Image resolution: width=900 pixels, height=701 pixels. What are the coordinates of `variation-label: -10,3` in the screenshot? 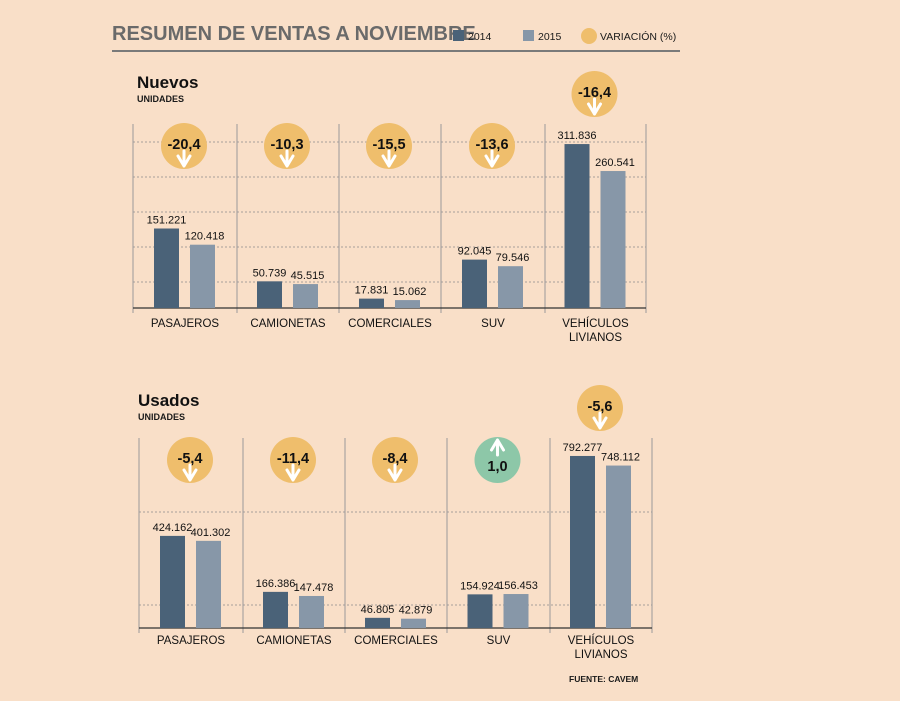 It's located at (286, 145).